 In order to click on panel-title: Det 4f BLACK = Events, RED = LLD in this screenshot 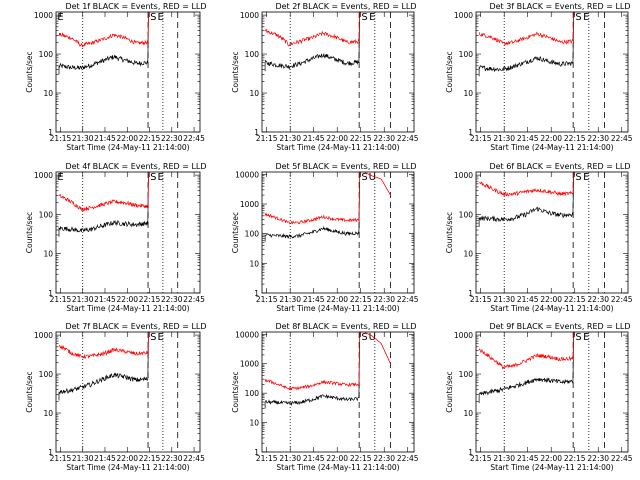, I will do `click(135, 166)`.